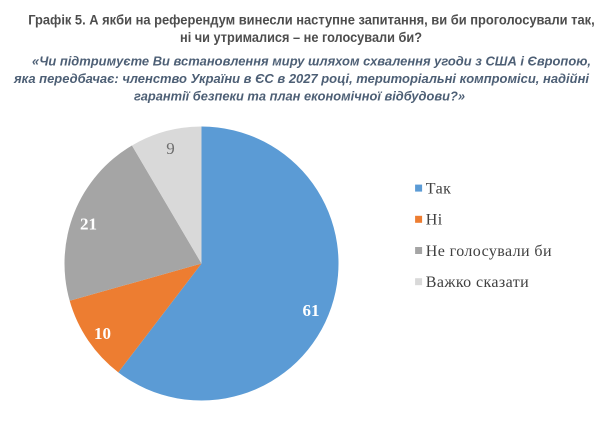 Image resolution: width=600 pixels, height=425 pixels. I want to click on svg-text:ні чи утрималися – не голосува: ні чи утрималися – не голосували би?, so click(301, 37).